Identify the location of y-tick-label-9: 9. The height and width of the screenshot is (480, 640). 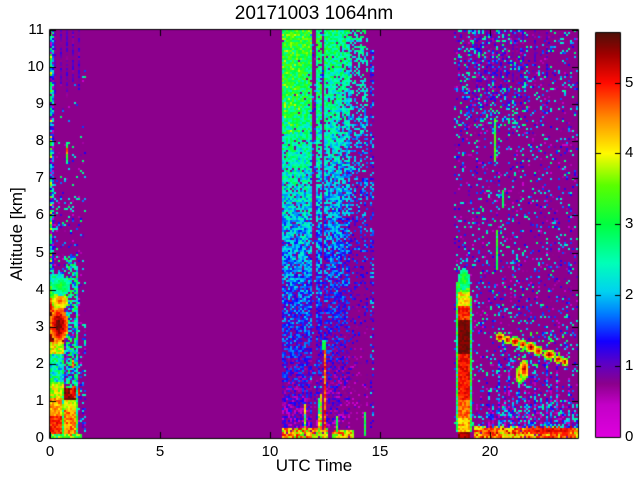
(39, 104).